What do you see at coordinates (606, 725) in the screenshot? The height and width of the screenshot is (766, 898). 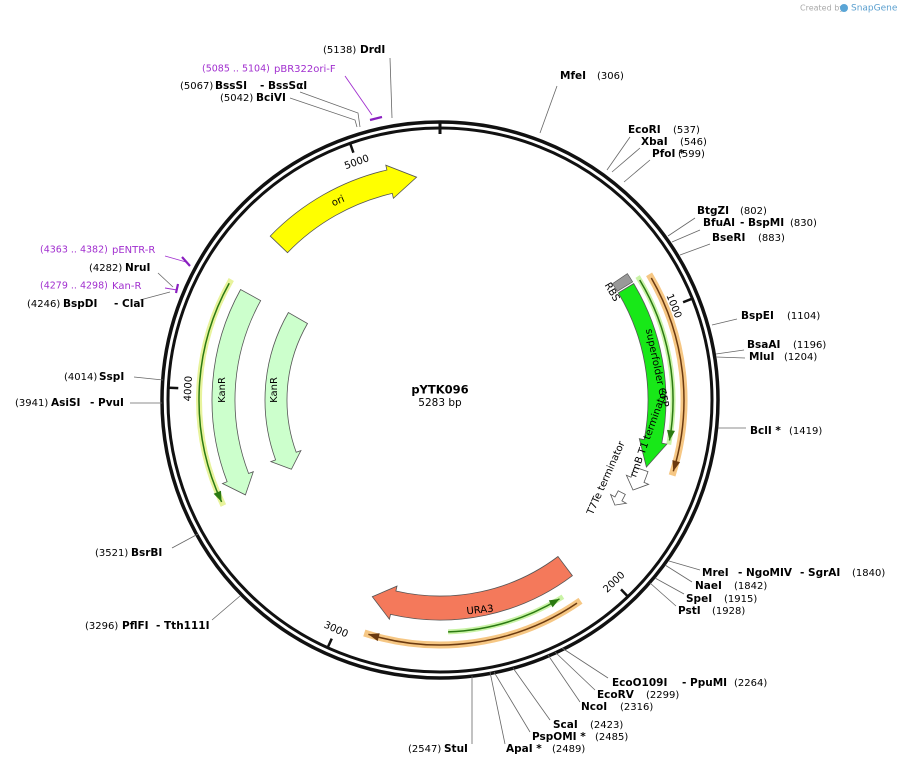 I see `enzyme-position: (2423)` at bounding box center [606, 725].